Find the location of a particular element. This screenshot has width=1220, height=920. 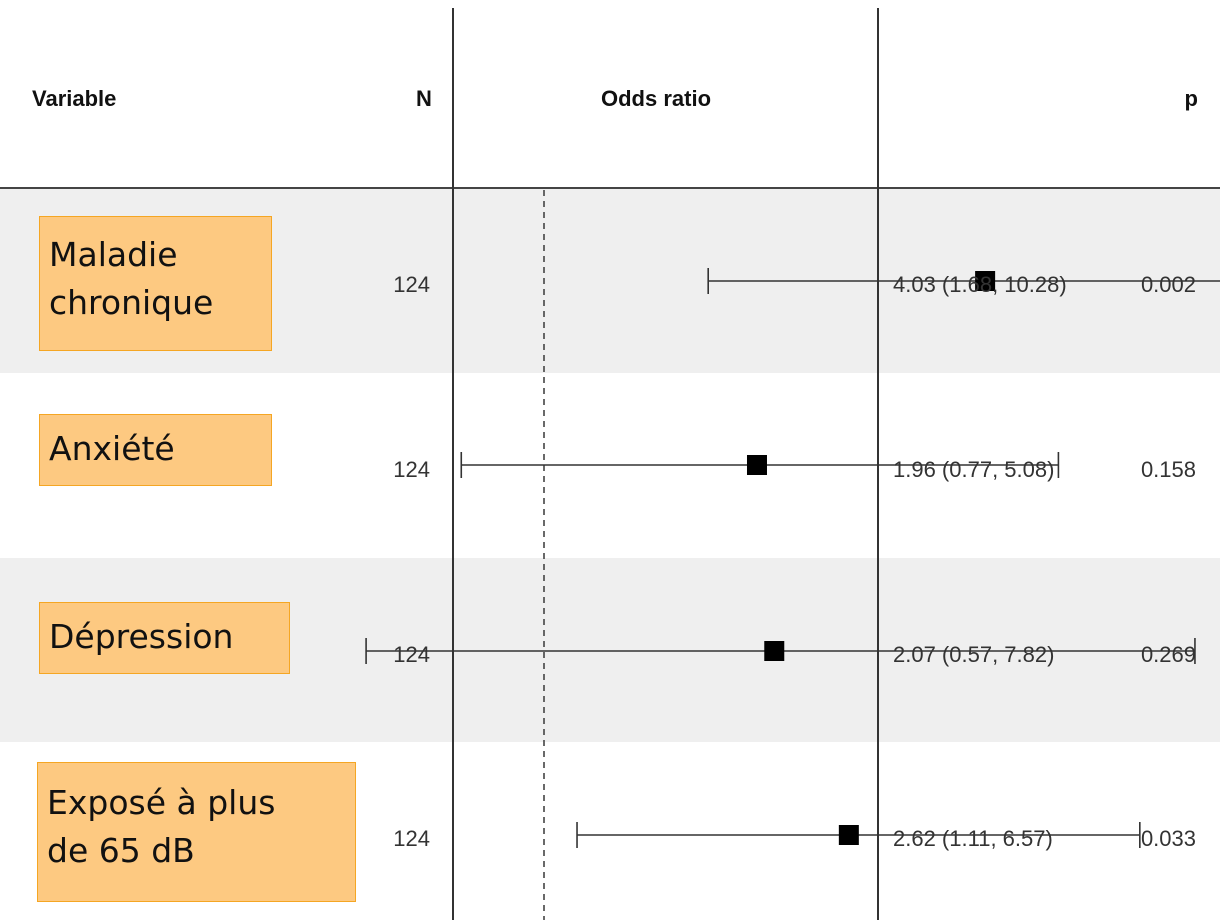

p-value-row-3: 0.269 is located at coordinates (1168, 654).